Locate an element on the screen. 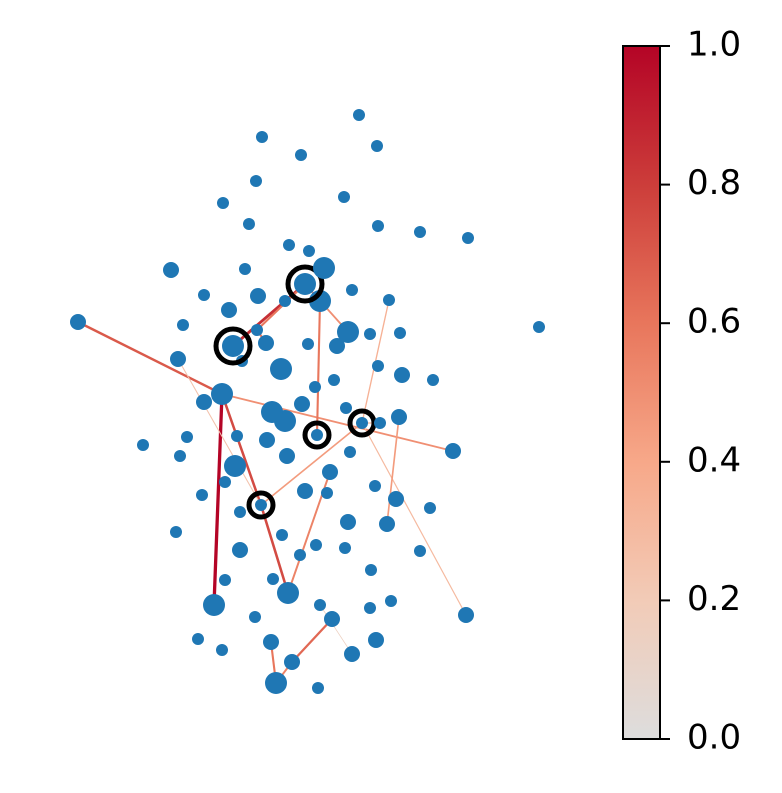  colorbar-tick-label: 0.0 is located at coordinates (714, 738).